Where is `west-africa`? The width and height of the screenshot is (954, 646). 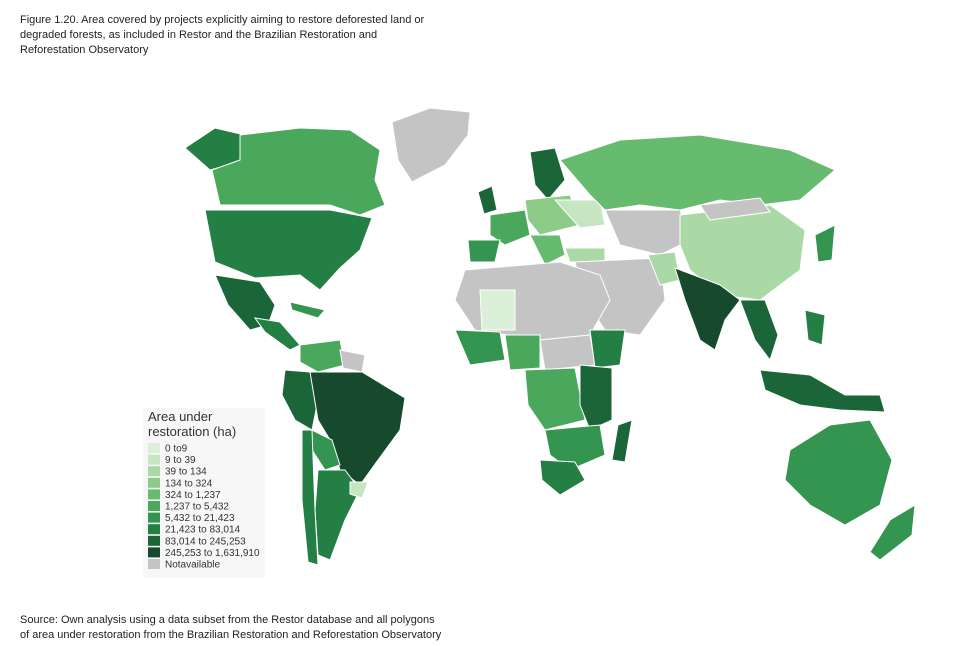
west-africa is located at coordinates (480, 347).